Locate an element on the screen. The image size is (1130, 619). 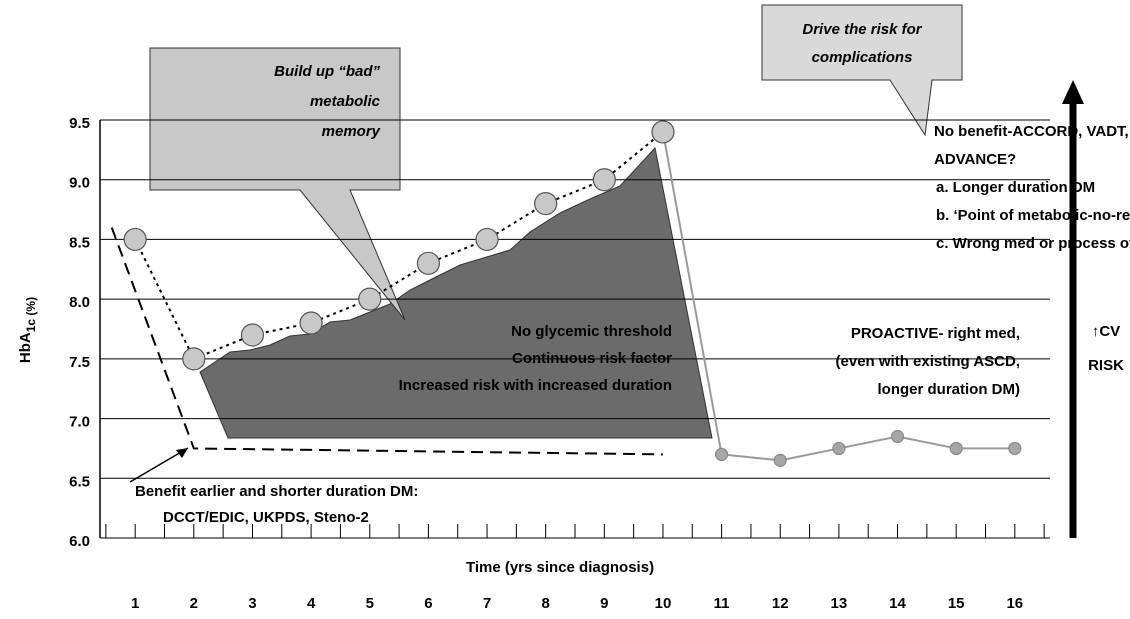
x-tick-label: 9 is located at coordinates (604, 603).